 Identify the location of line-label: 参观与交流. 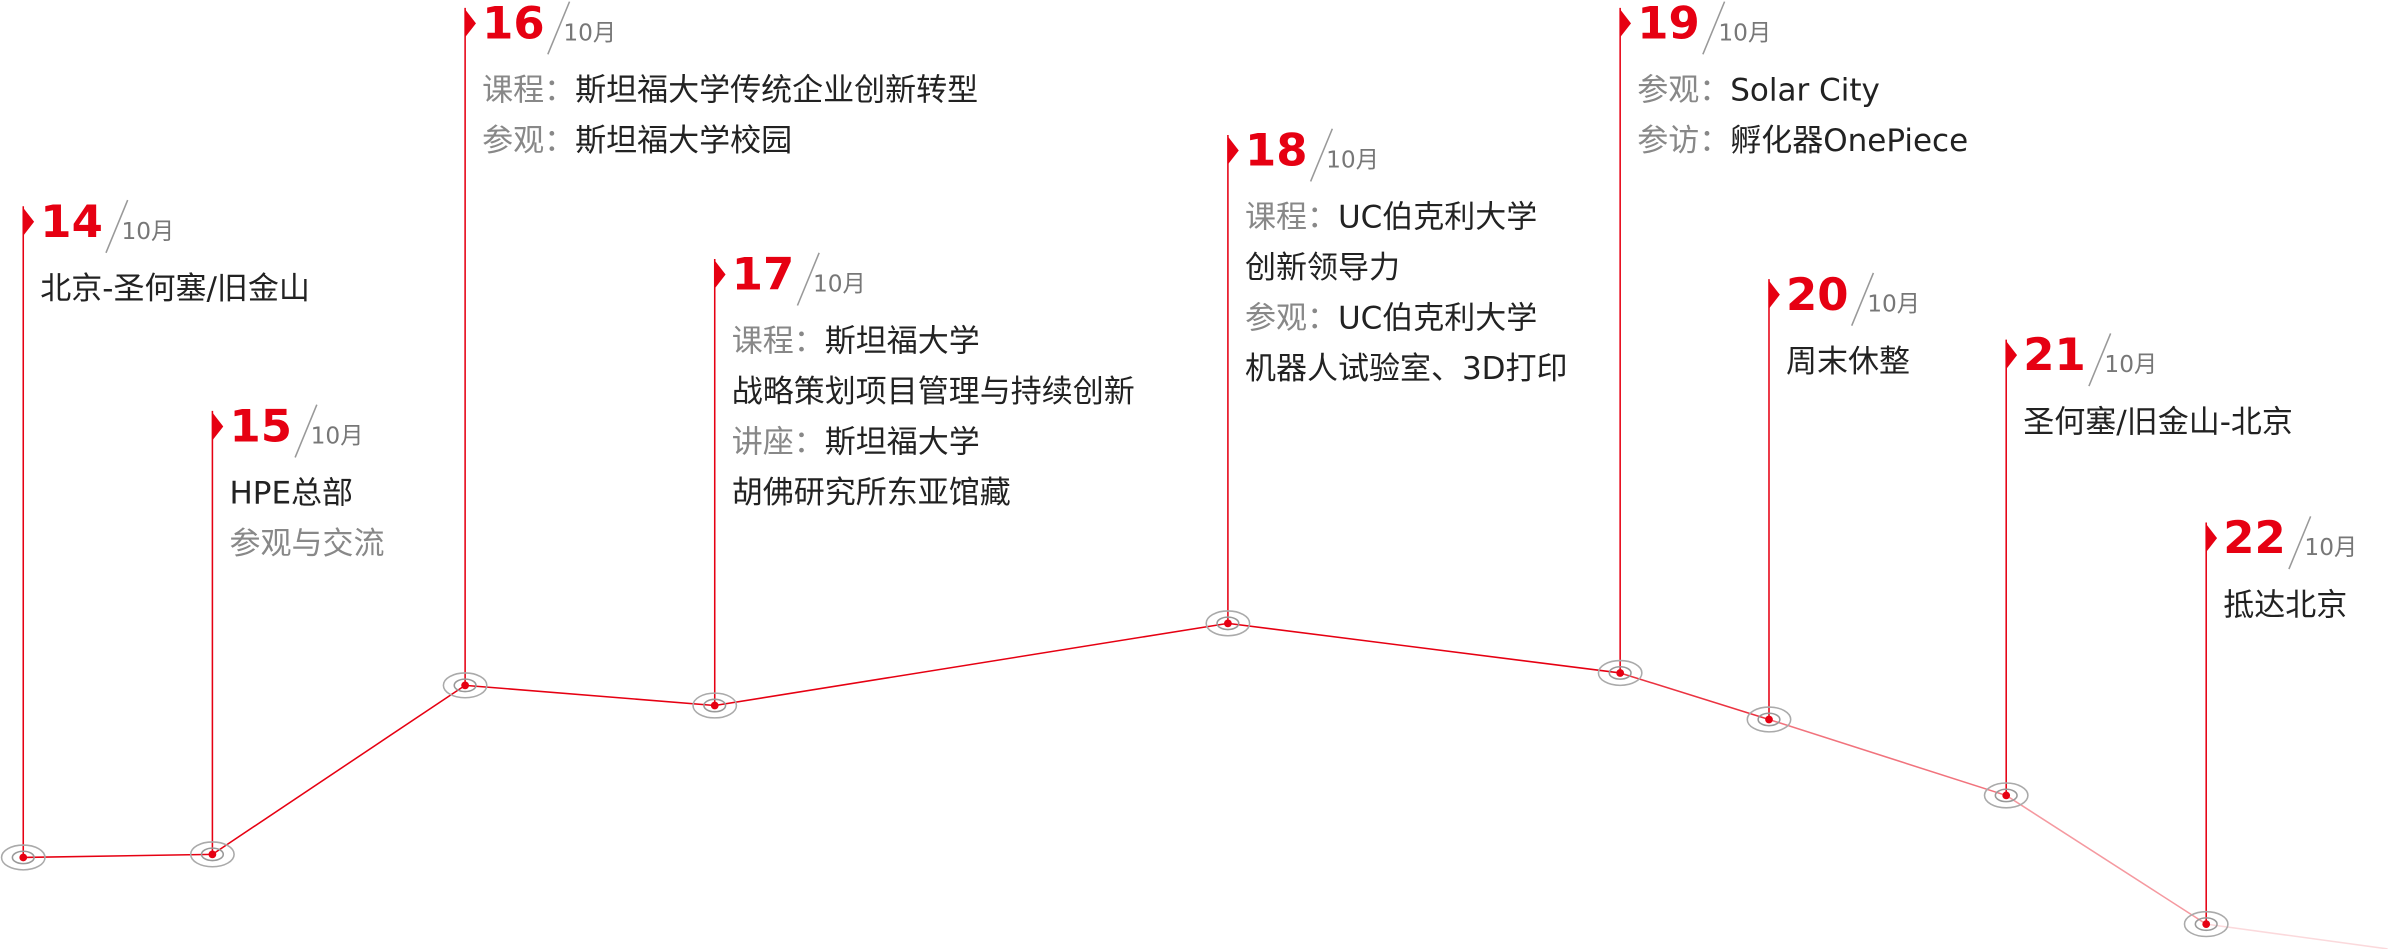
(306, 544).